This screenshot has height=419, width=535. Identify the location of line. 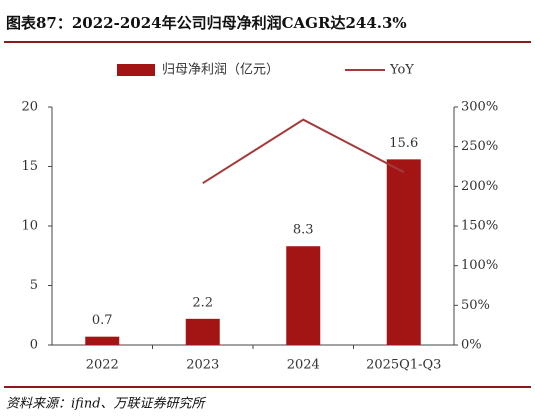
(303, 151).